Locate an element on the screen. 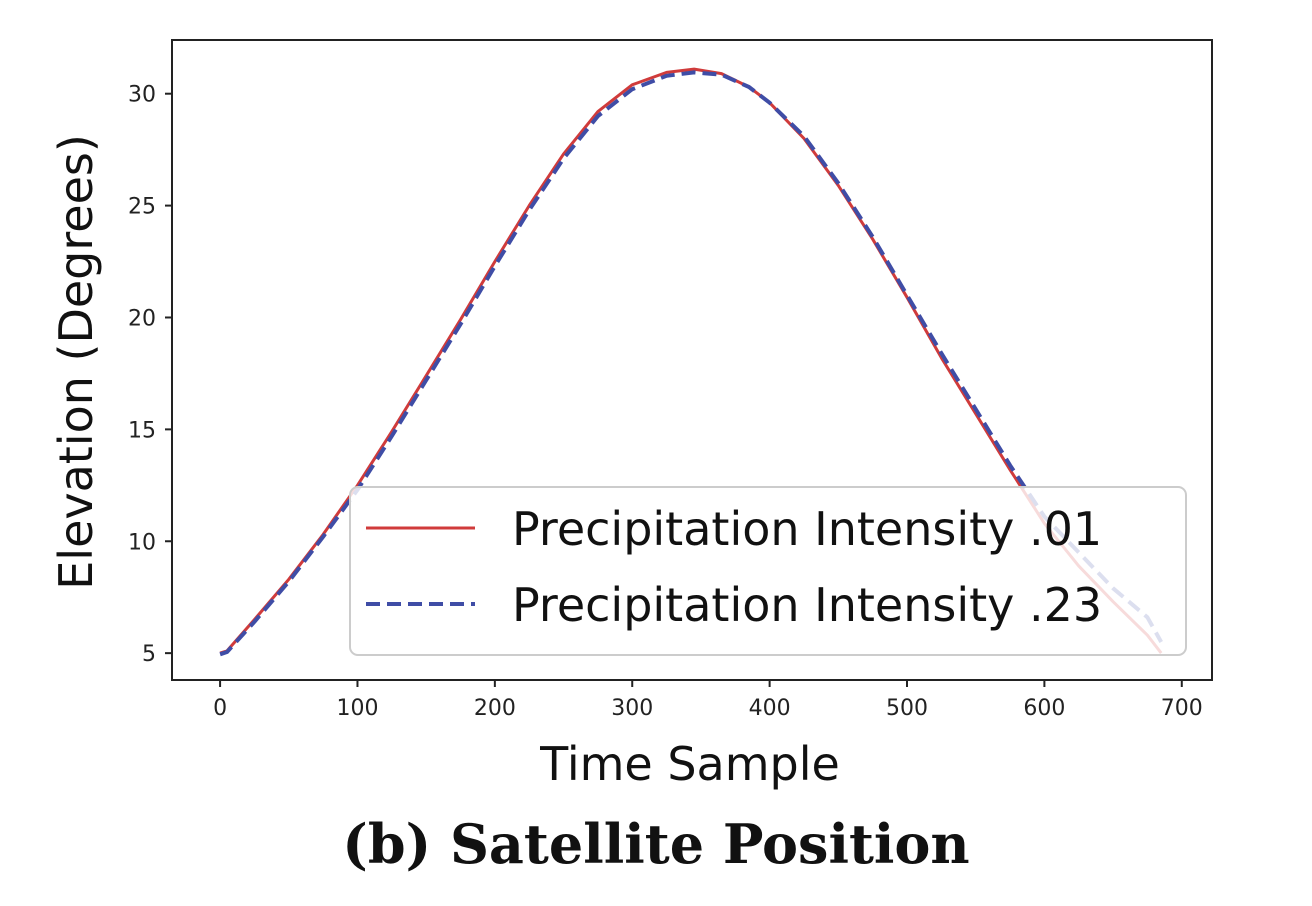 This screenshot has width=1312, height=906. figure-caption: (b) Satellite Position is located at coordinates (656, 844).